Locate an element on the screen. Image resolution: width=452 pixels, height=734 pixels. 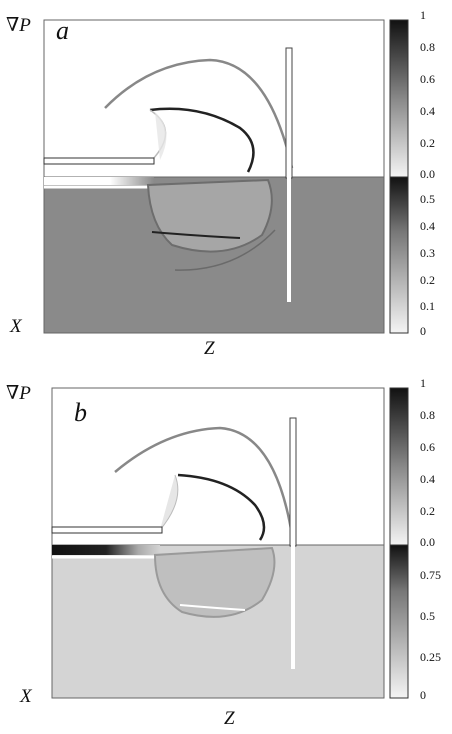
z-axis-label-b: Z is located at coordinates (229, 718).